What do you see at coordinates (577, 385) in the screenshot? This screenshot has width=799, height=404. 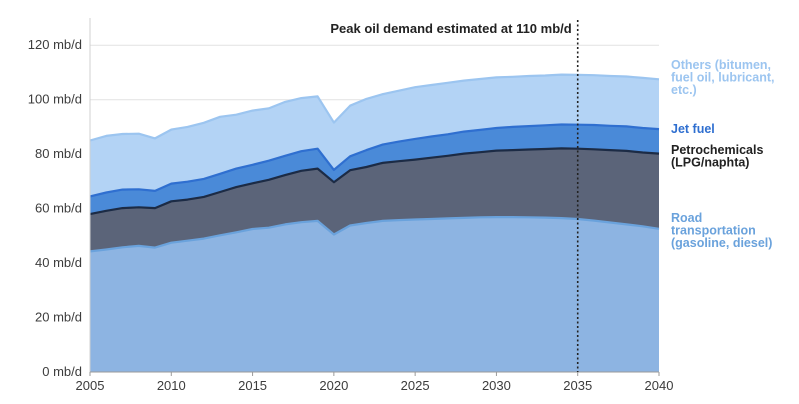 I see `x-tick-label: 2035` at bounding box center [577, 385].